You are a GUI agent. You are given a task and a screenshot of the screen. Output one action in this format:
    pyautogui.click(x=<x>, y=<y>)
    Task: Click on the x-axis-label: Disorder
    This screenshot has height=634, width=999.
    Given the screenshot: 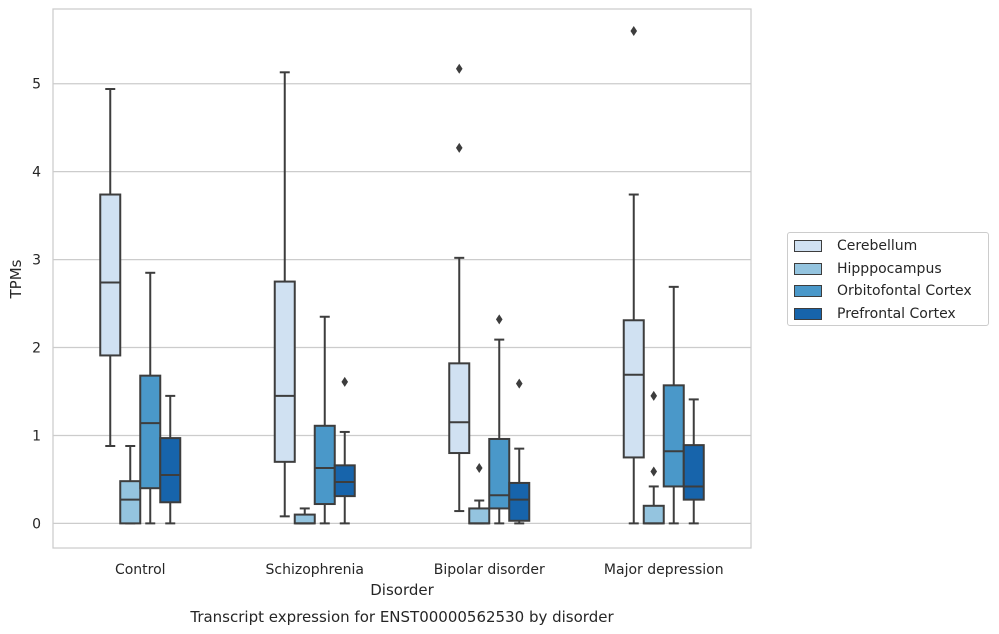 What is the action you would take?
    pyautogui.click(x=402, y=590)
    